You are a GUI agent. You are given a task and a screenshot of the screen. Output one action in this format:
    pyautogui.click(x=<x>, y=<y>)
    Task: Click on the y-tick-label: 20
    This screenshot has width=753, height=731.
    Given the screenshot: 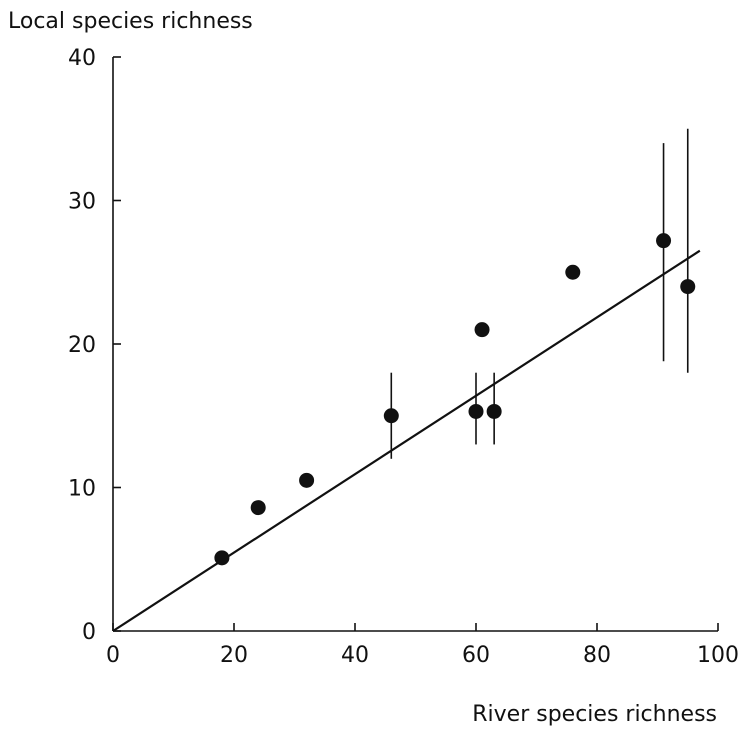 What is the action you would take?
    pyautogui.click(x=82, y=345)
    